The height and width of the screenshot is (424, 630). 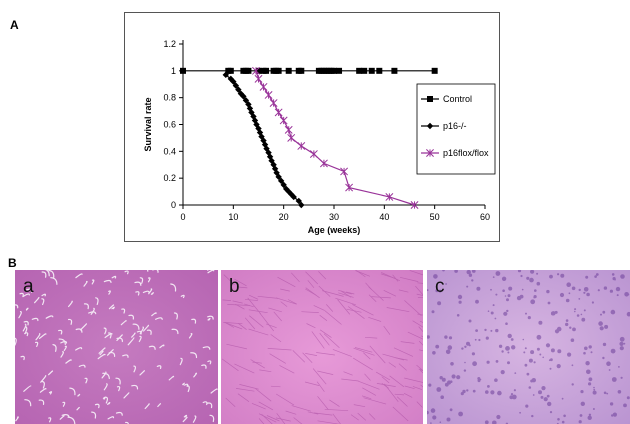 I want to click on histology-label-a: a, so click(x=28, y=286).